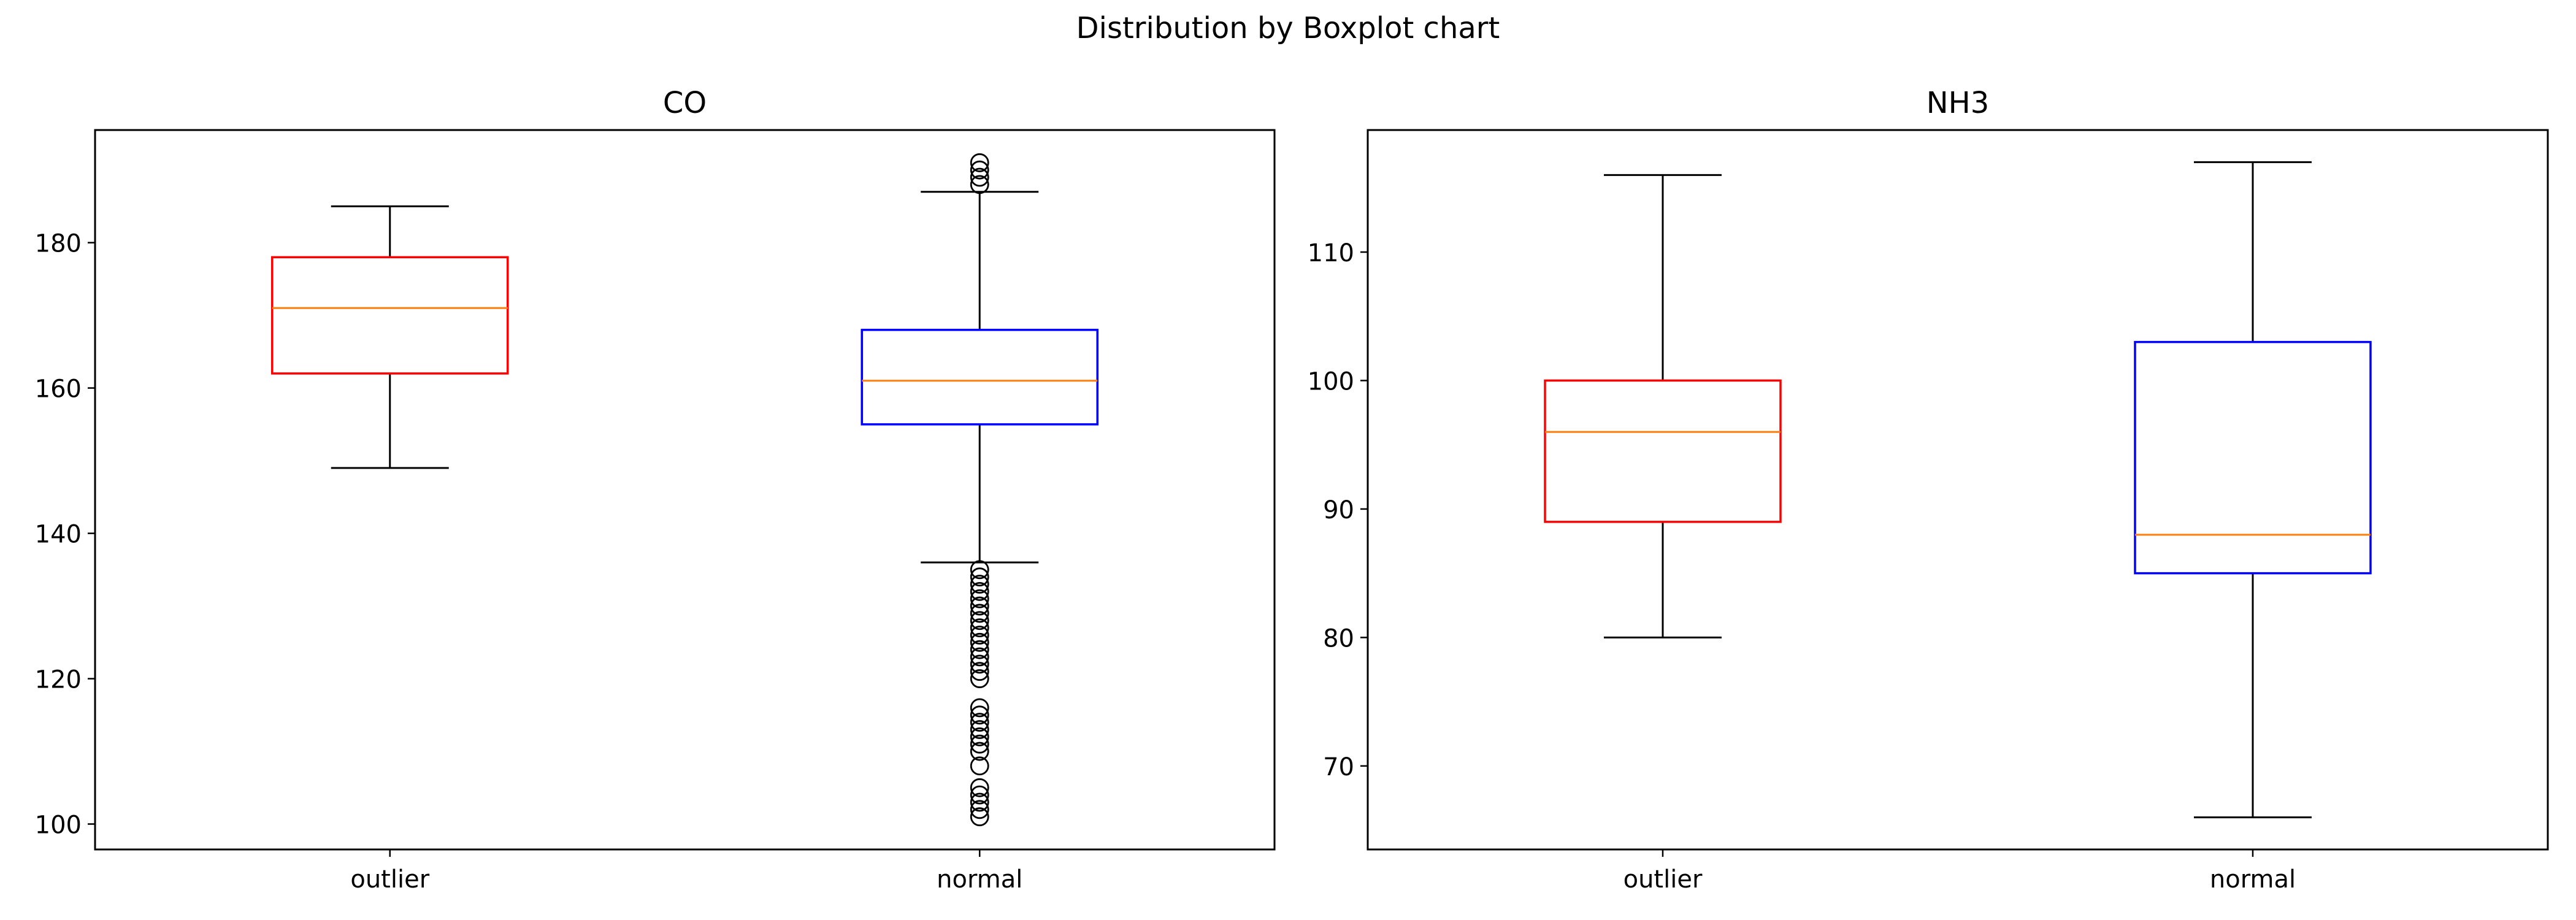 This screenshot has height=920, width=2576. Describe the element at coordinates (58, 244) in the screenshot. I see `y-tick-label: 180` at that location.